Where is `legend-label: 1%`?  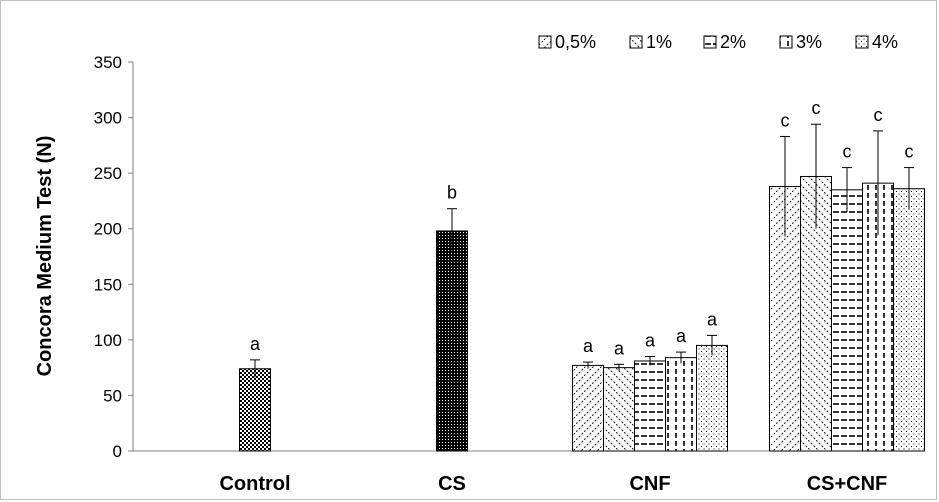
legend-label: 1% is located at coordinates (659, 42).